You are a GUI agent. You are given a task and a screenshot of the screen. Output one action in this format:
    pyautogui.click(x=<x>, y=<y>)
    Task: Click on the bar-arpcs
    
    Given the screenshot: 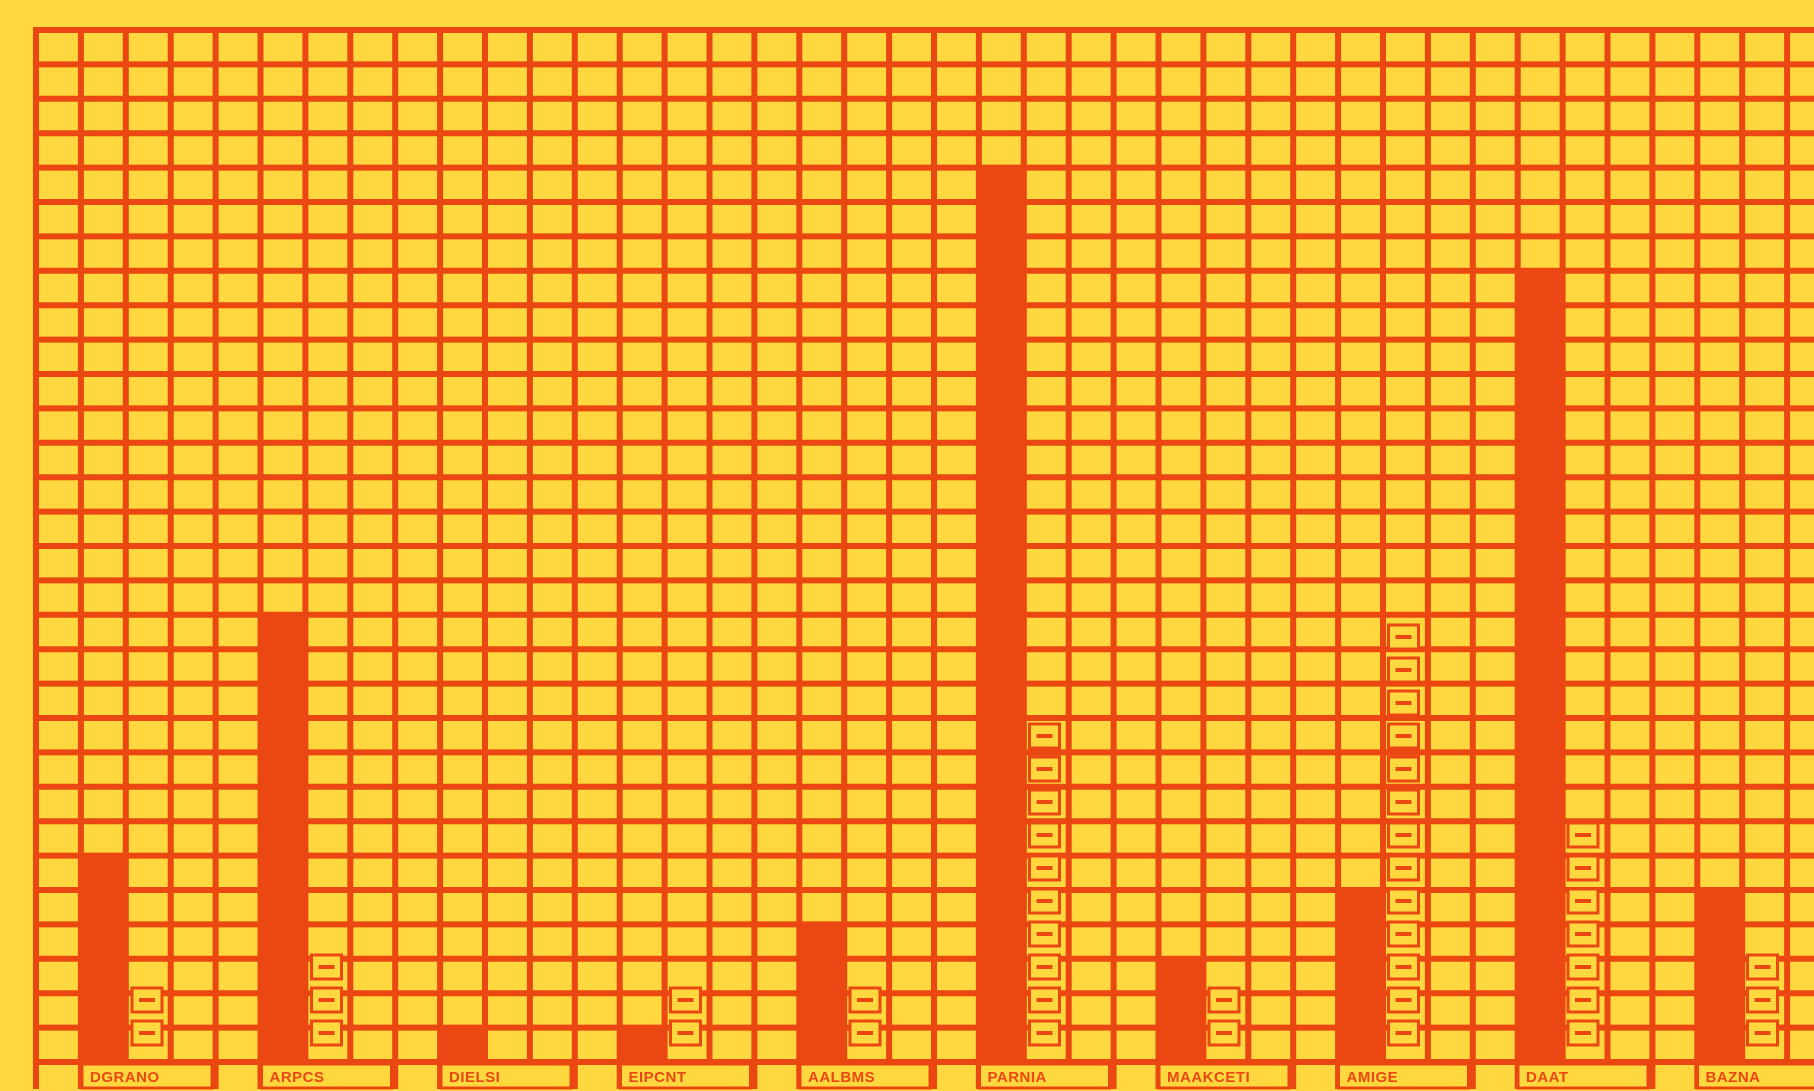 What is the action you would take?
    pyautogui.click(x=282, y=838)
    